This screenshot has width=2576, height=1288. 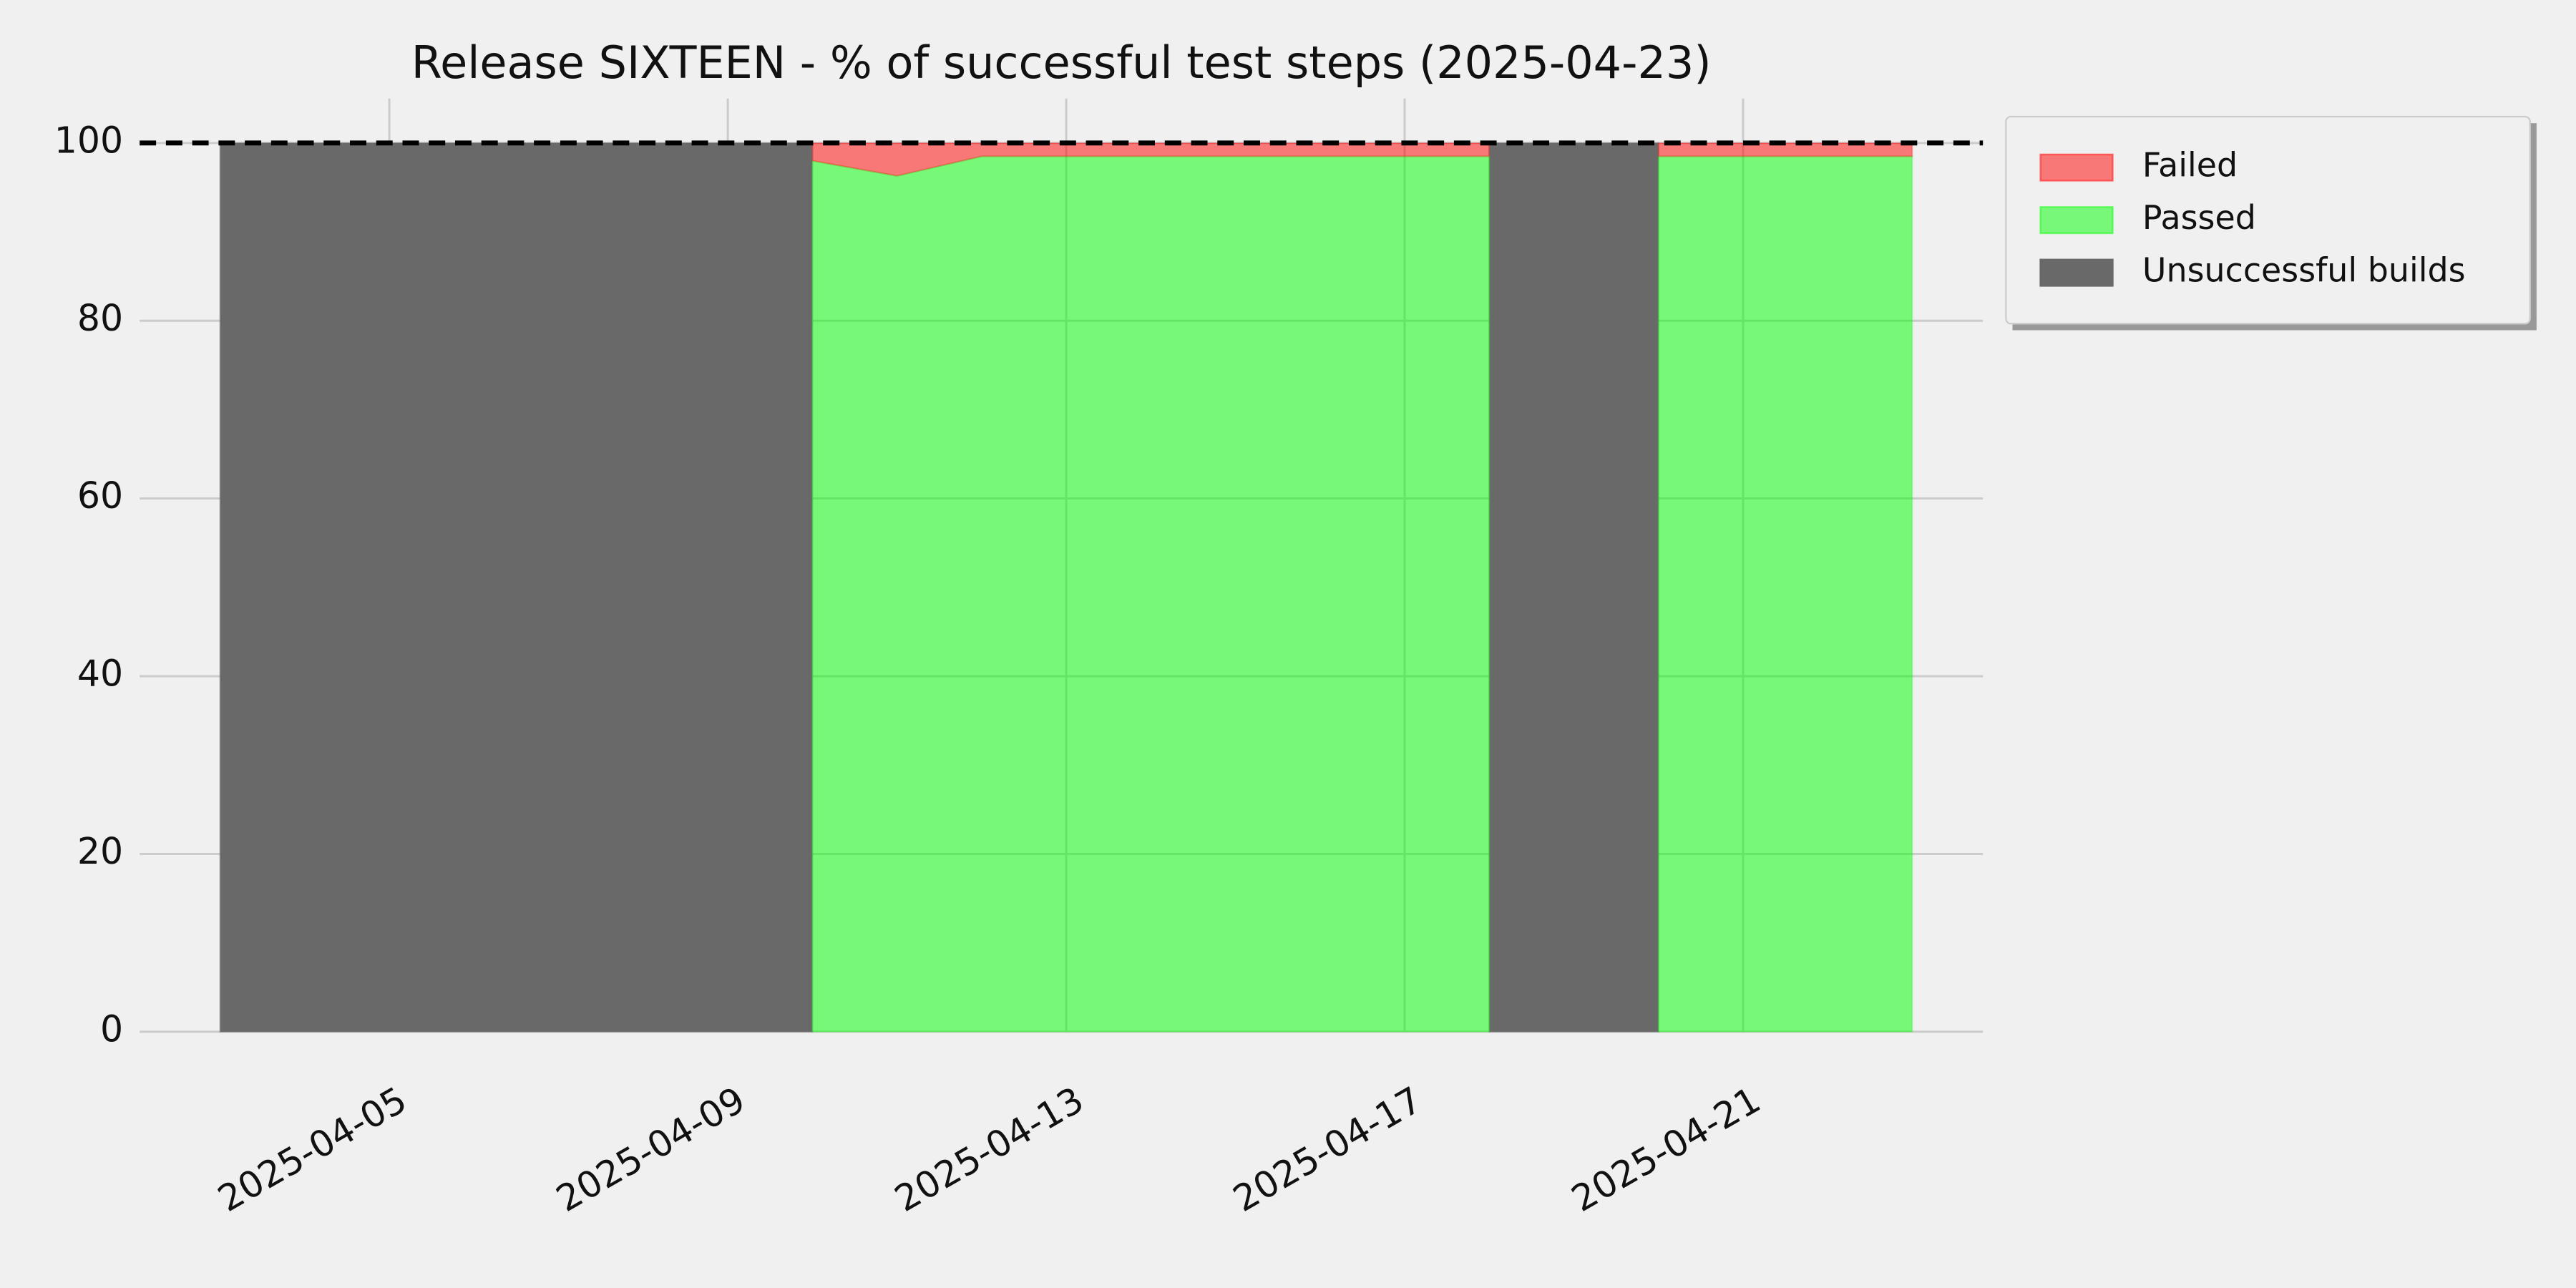 I want to click on y-tick-label: 20, so click(x=100, y=851).